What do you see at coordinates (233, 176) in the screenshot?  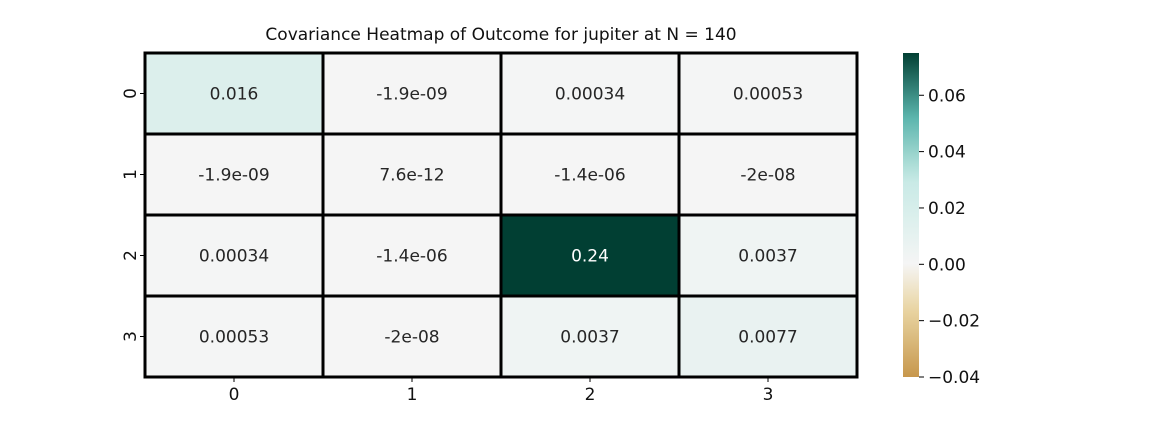 I see `heatmap-cell-label-1-0: -1.9e-09` at bounding box center [233, 176].